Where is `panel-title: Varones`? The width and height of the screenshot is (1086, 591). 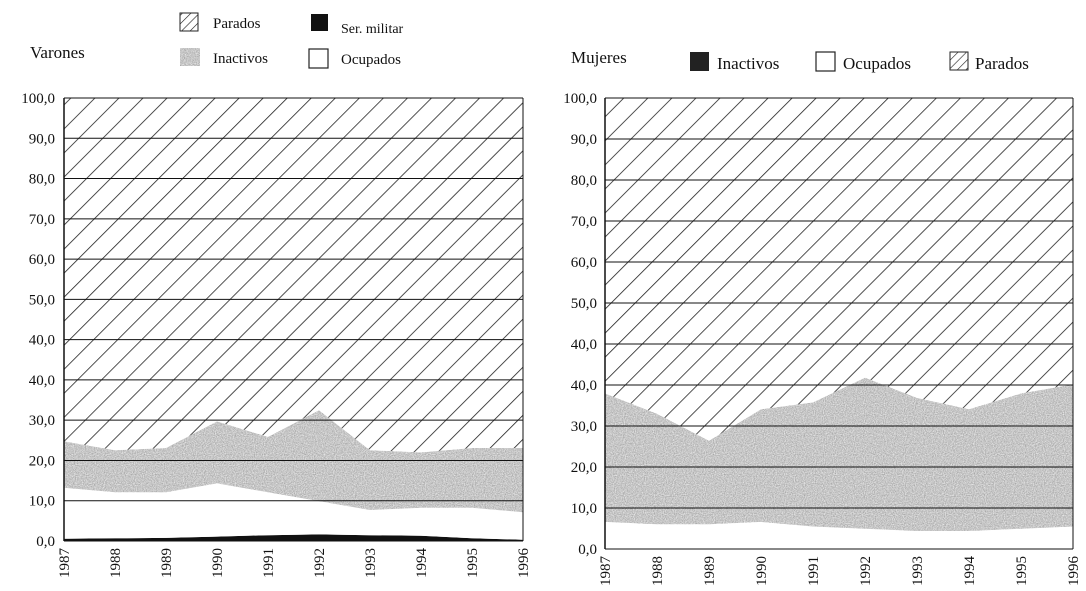
panel-title: Varones is located at coordinates (57, 52).